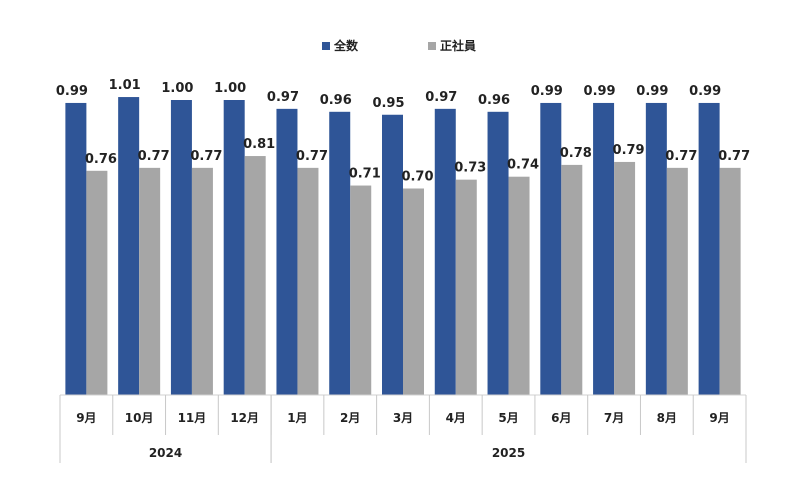 The image size is (800, 498). Describe the element at coordinates (388, 103) in the screenshot. I see `data-label: 0.95` at that location.